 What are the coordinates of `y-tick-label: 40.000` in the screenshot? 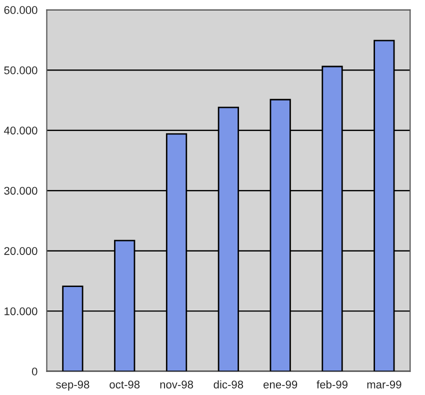 It's located at (21, 130).